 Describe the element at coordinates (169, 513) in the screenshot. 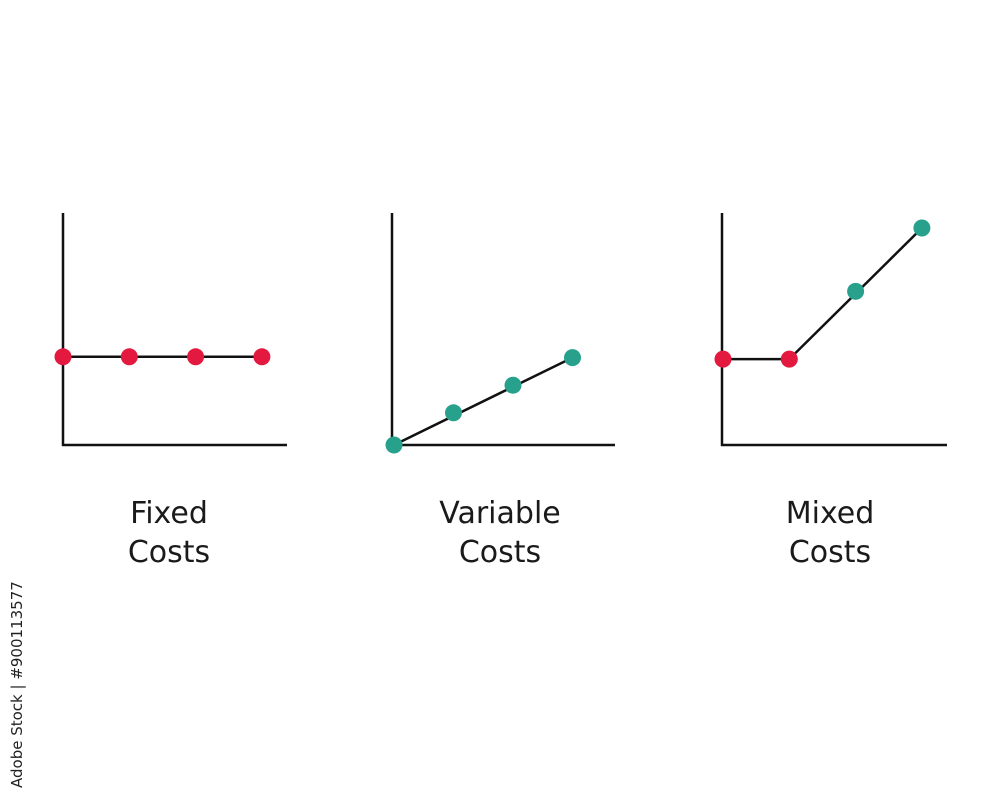

I see `caption-line: Fixed` at that location.